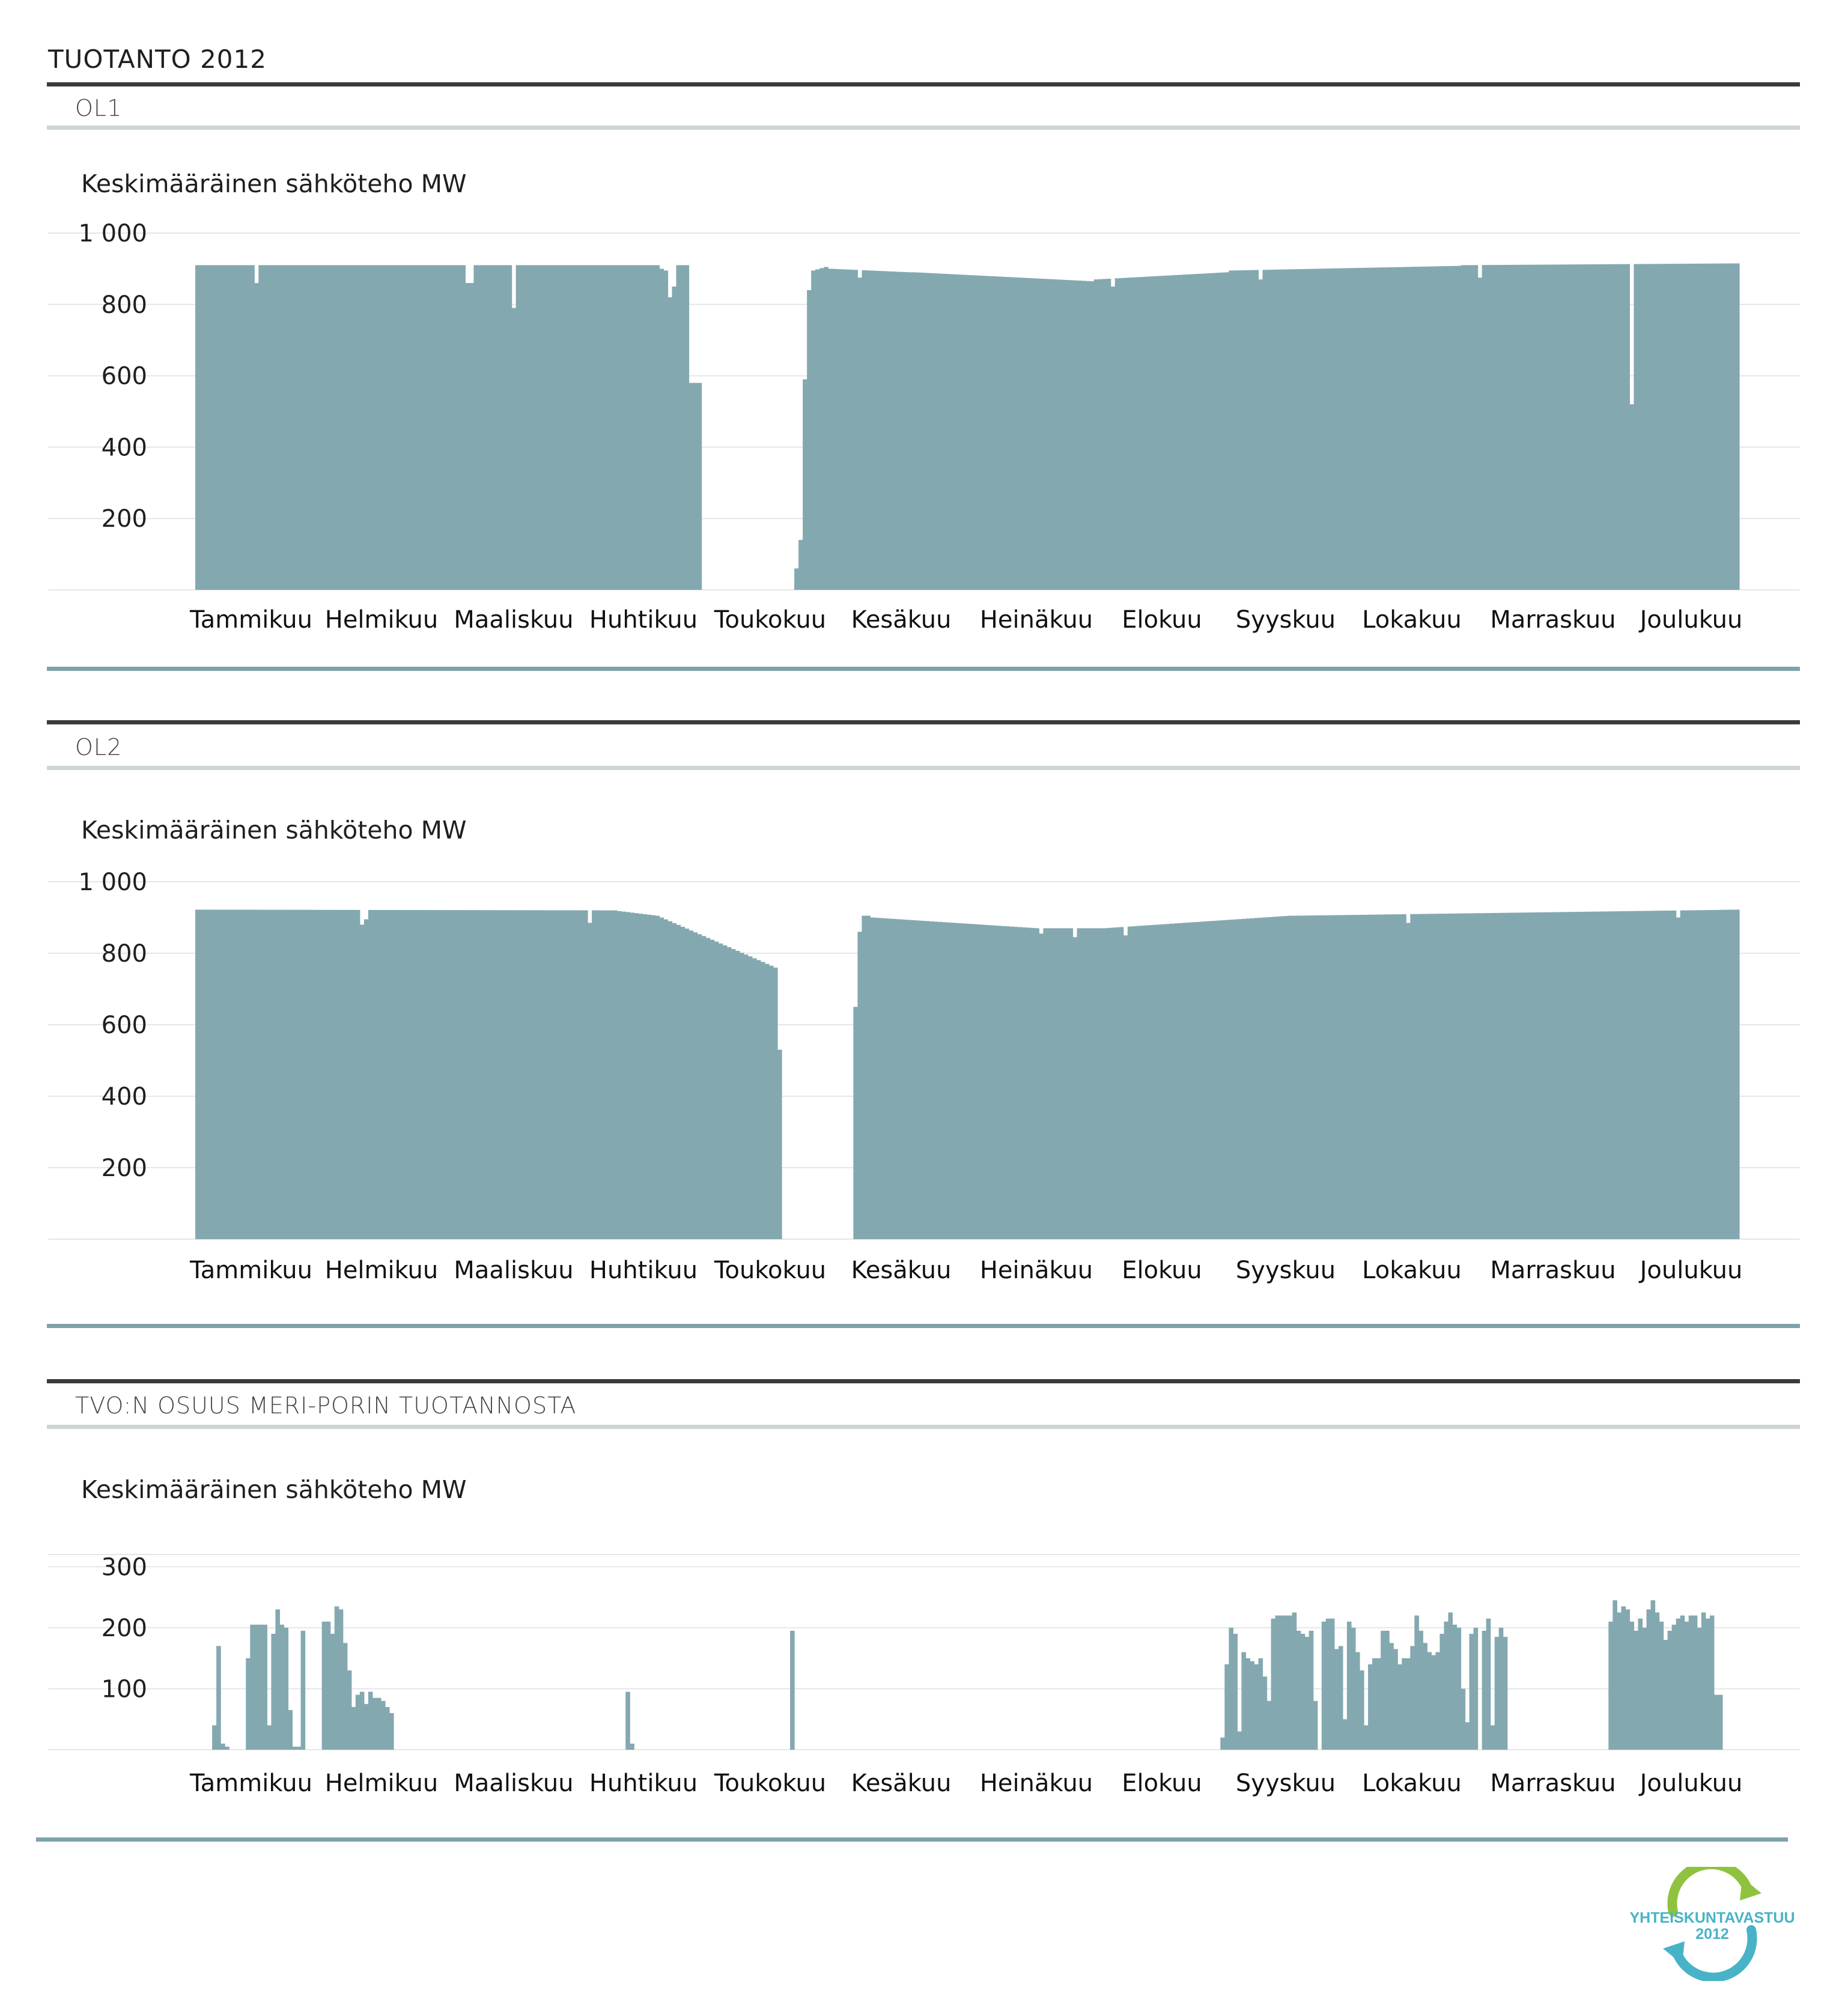 This screenshot has width=1848, height=2002. Describe the element at coordinates (1710, 1892) in the screenshot. I see `logo-arc-green` at that location.